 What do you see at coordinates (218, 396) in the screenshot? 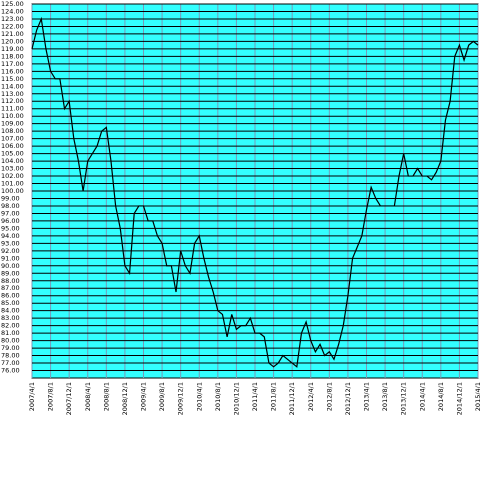
I see `x-tick-label: 2010/8/1` at bounding box center [218, 396].